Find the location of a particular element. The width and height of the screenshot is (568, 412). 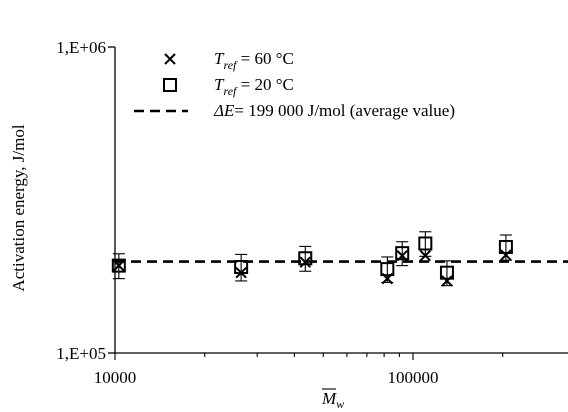

y-axis-title: Activation energy, J/mol is located at coordinates (18, 207).